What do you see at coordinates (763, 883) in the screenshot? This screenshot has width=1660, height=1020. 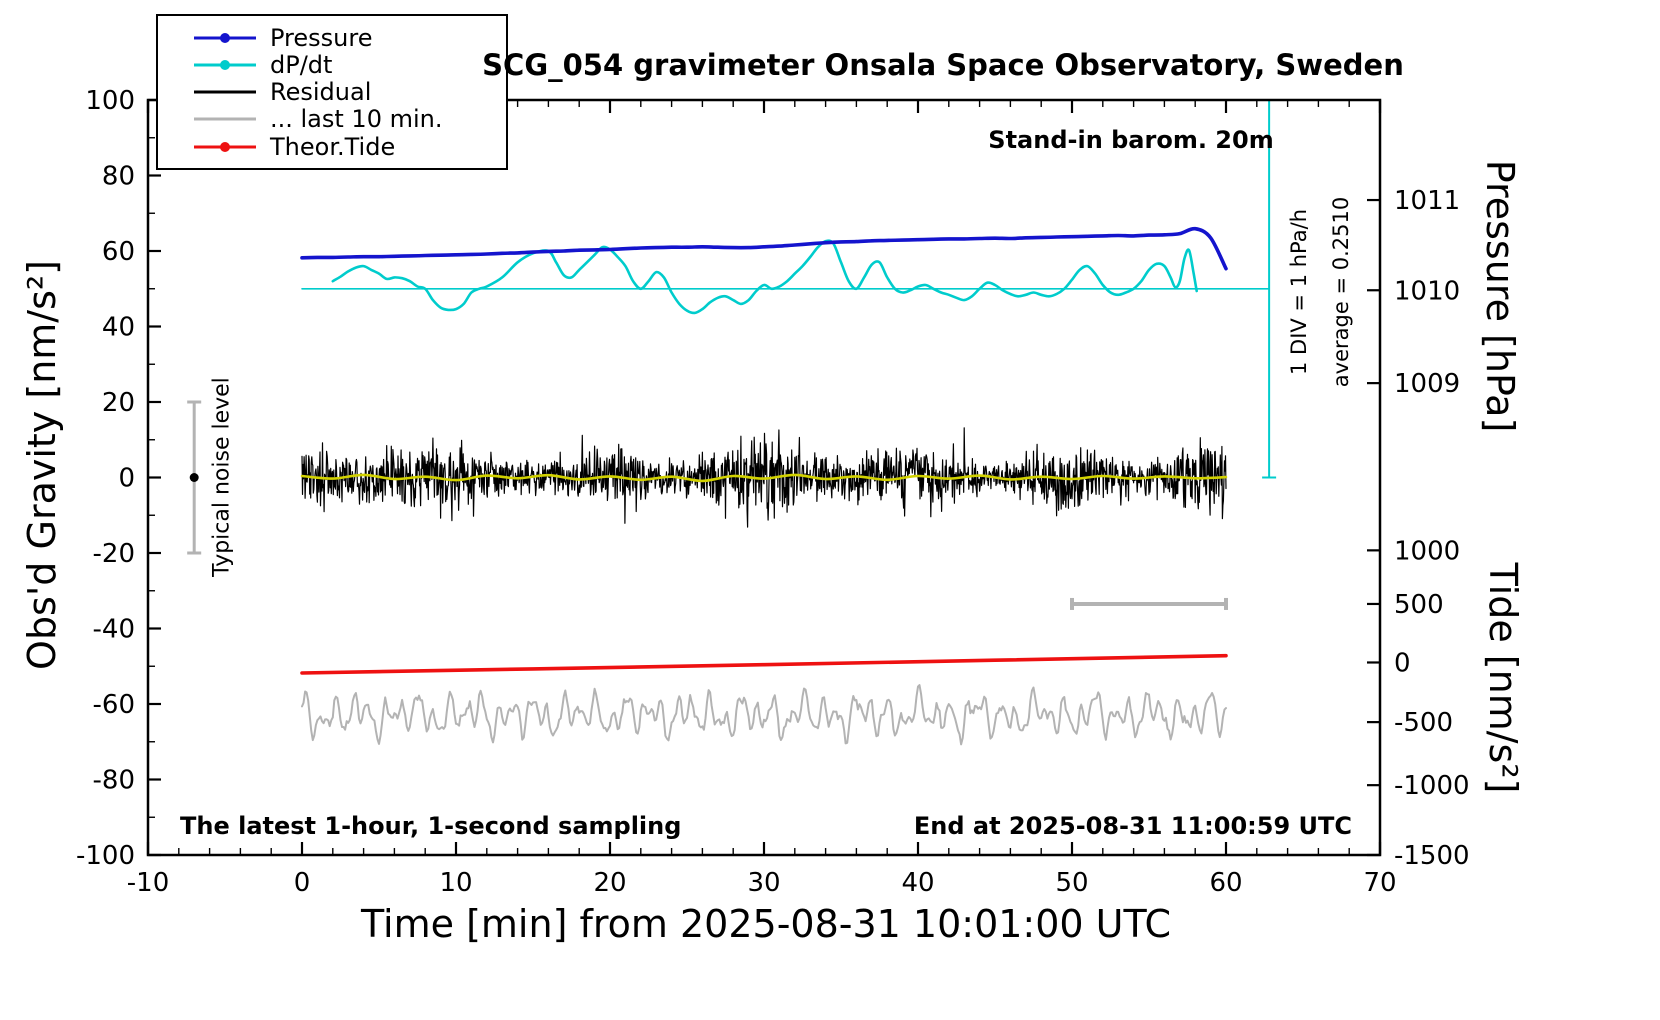 I see `x-tick-label: 30` at bounding box center [763, 883].